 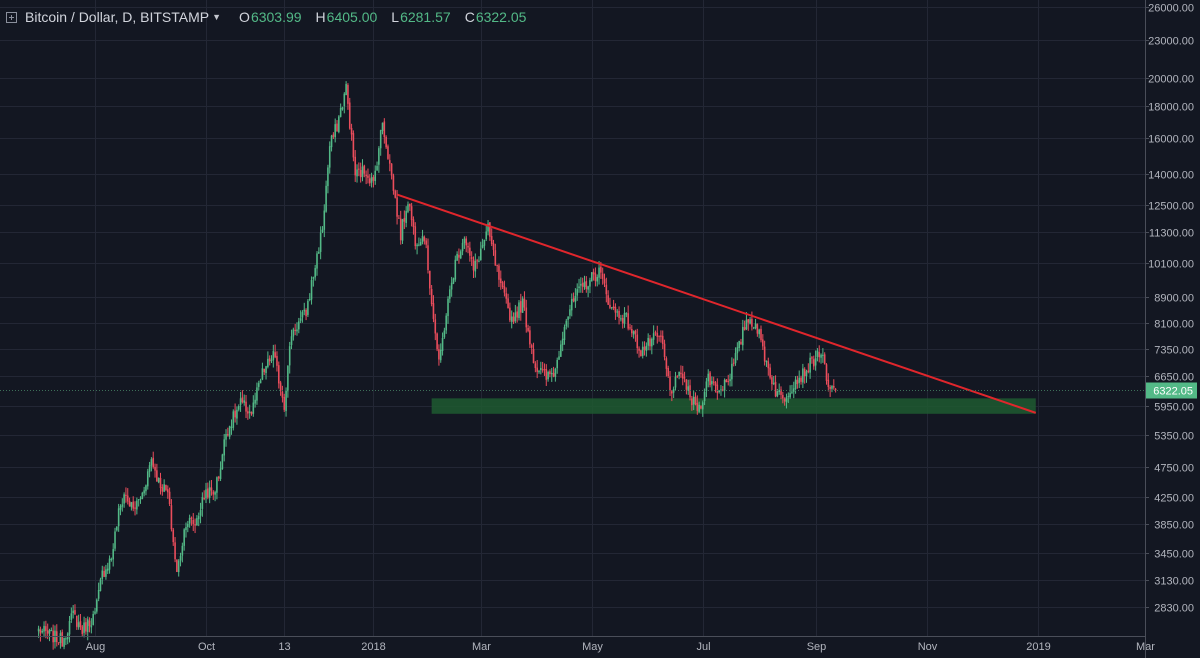 I want to click on caret-down-icon: ▼, so click(x=217, y=17).